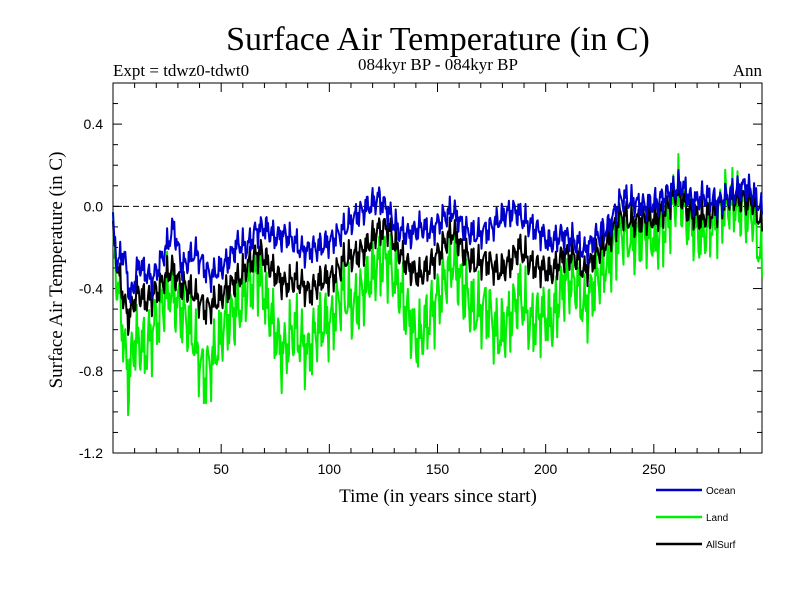 Image resolution: width=800 pixels, height=600 pixels. What do you see at coordinates (91, 289) in the screenshot?
I see `y-tick-label: -0.4` at bounding box center [91, 289].